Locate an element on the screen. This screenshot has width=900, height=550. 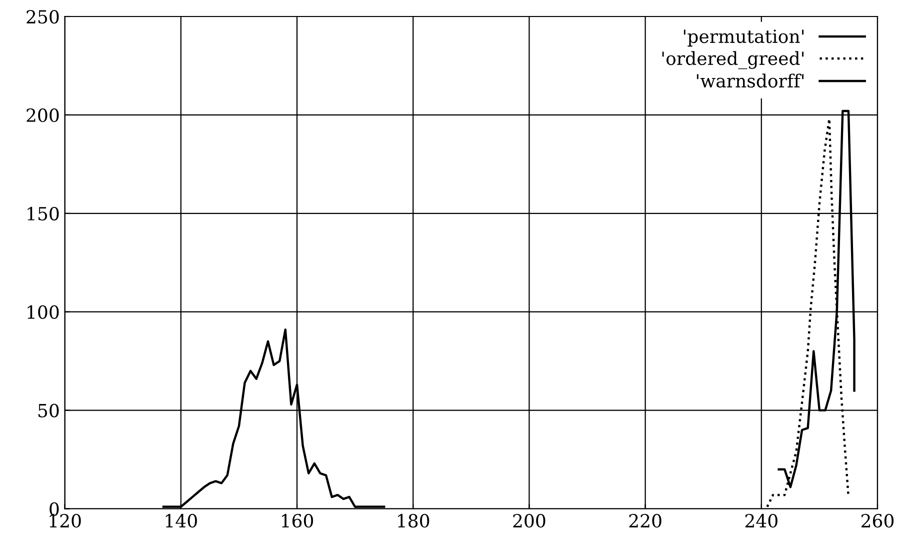
y-tick-label: 250 is located at coordinates (42, 17).